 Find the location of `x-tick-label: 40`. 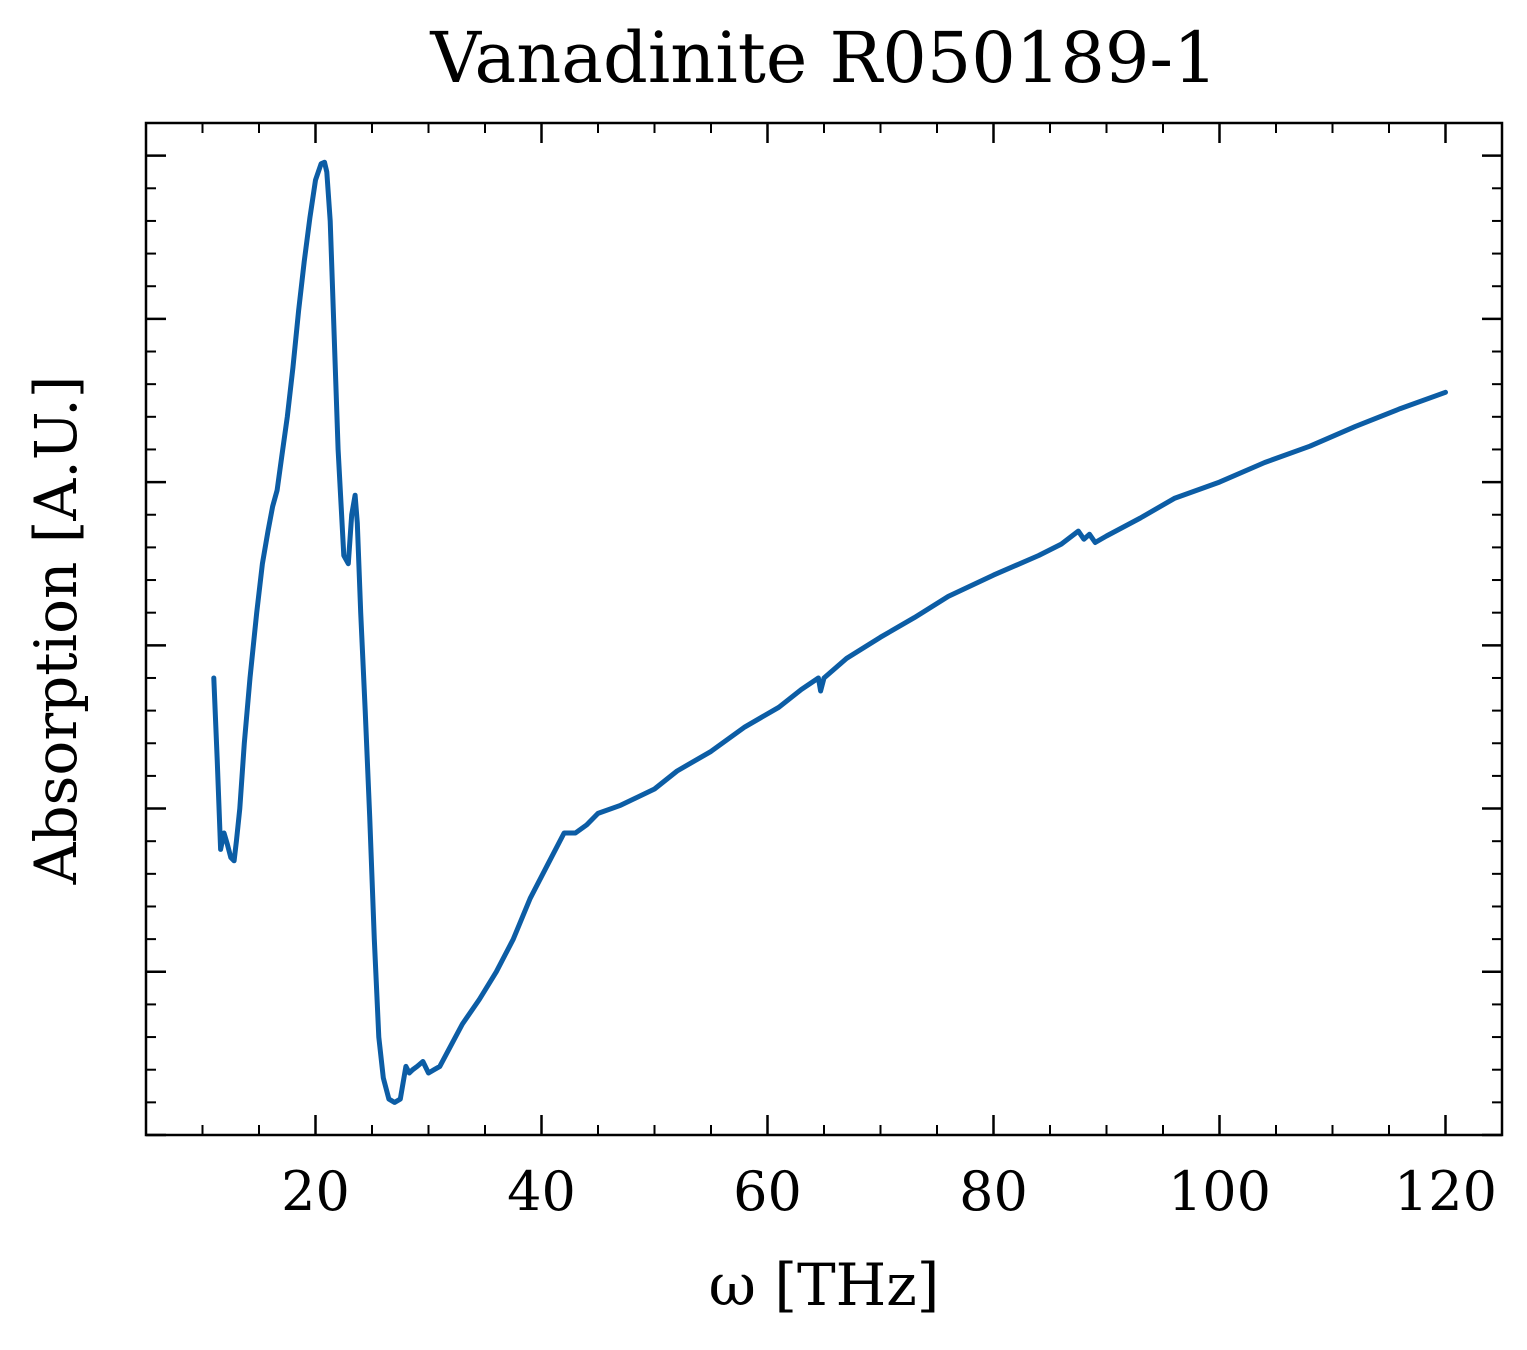

x-tick-label: 40 is located at coordinates (541, 1191).